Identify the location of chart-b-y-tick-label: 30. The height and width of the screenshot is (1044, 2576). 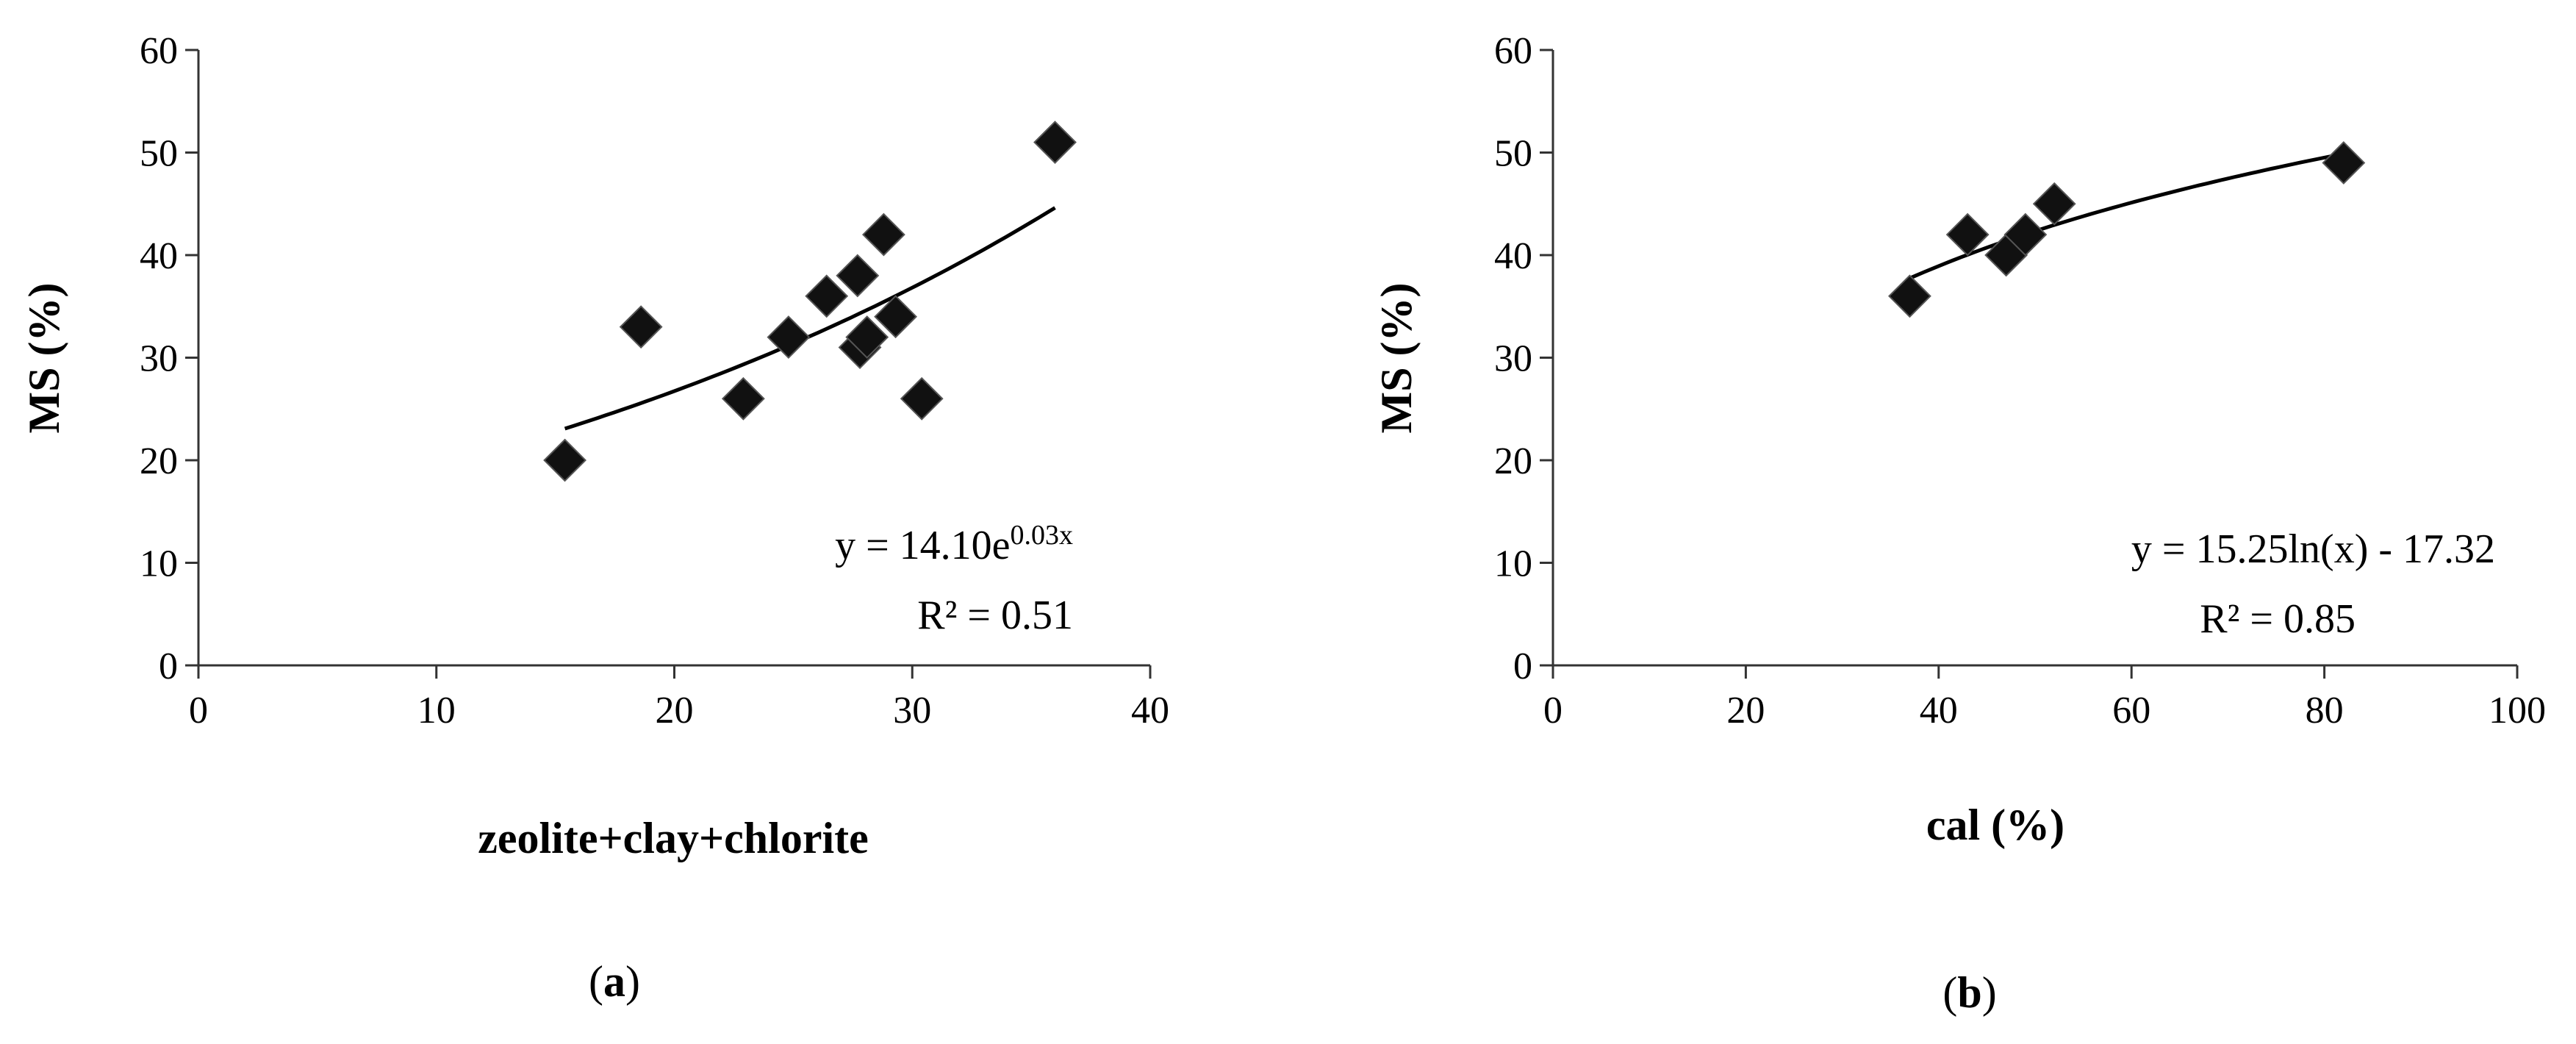
(1513, 359).